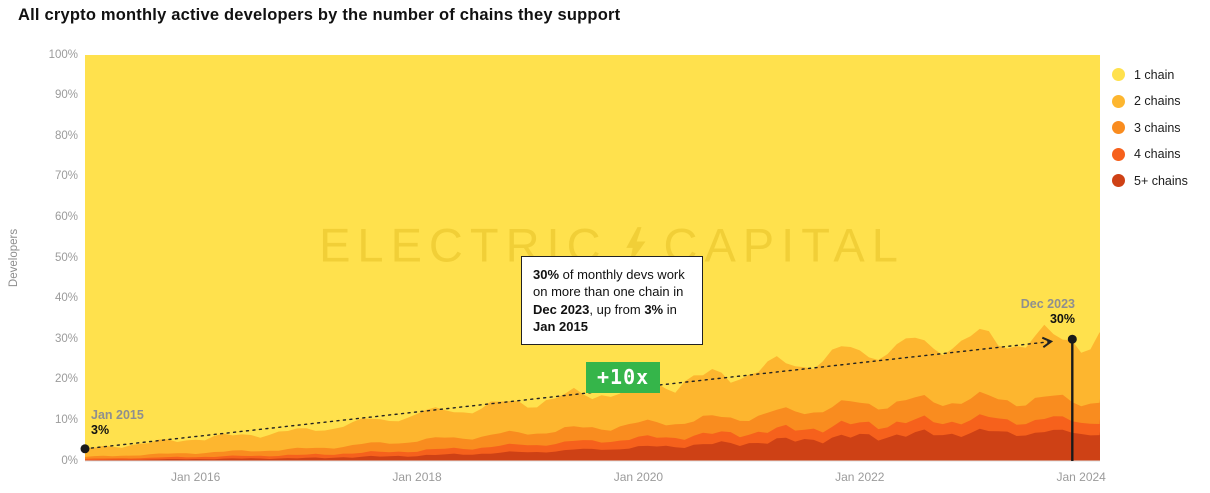  What do you see at coordinates (69, 460) in the screenshot?
I see `y-tick-0: 0%` at bounding box center [69, 460].